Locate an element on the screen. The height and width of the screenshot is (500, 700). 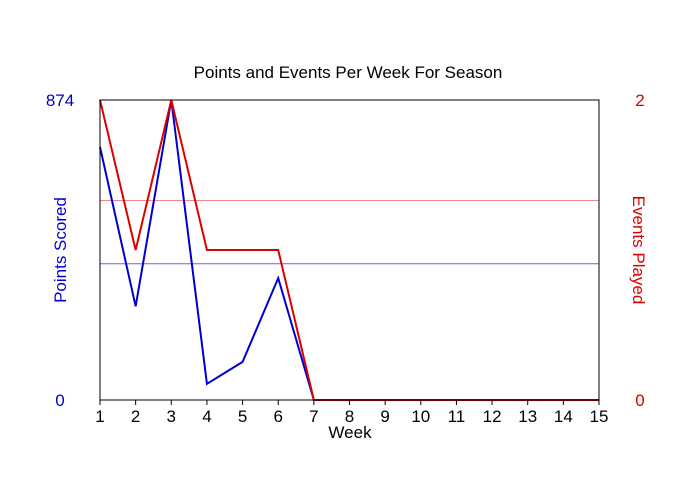
x-tick-label: 8 is located at coordinates (349, 416).